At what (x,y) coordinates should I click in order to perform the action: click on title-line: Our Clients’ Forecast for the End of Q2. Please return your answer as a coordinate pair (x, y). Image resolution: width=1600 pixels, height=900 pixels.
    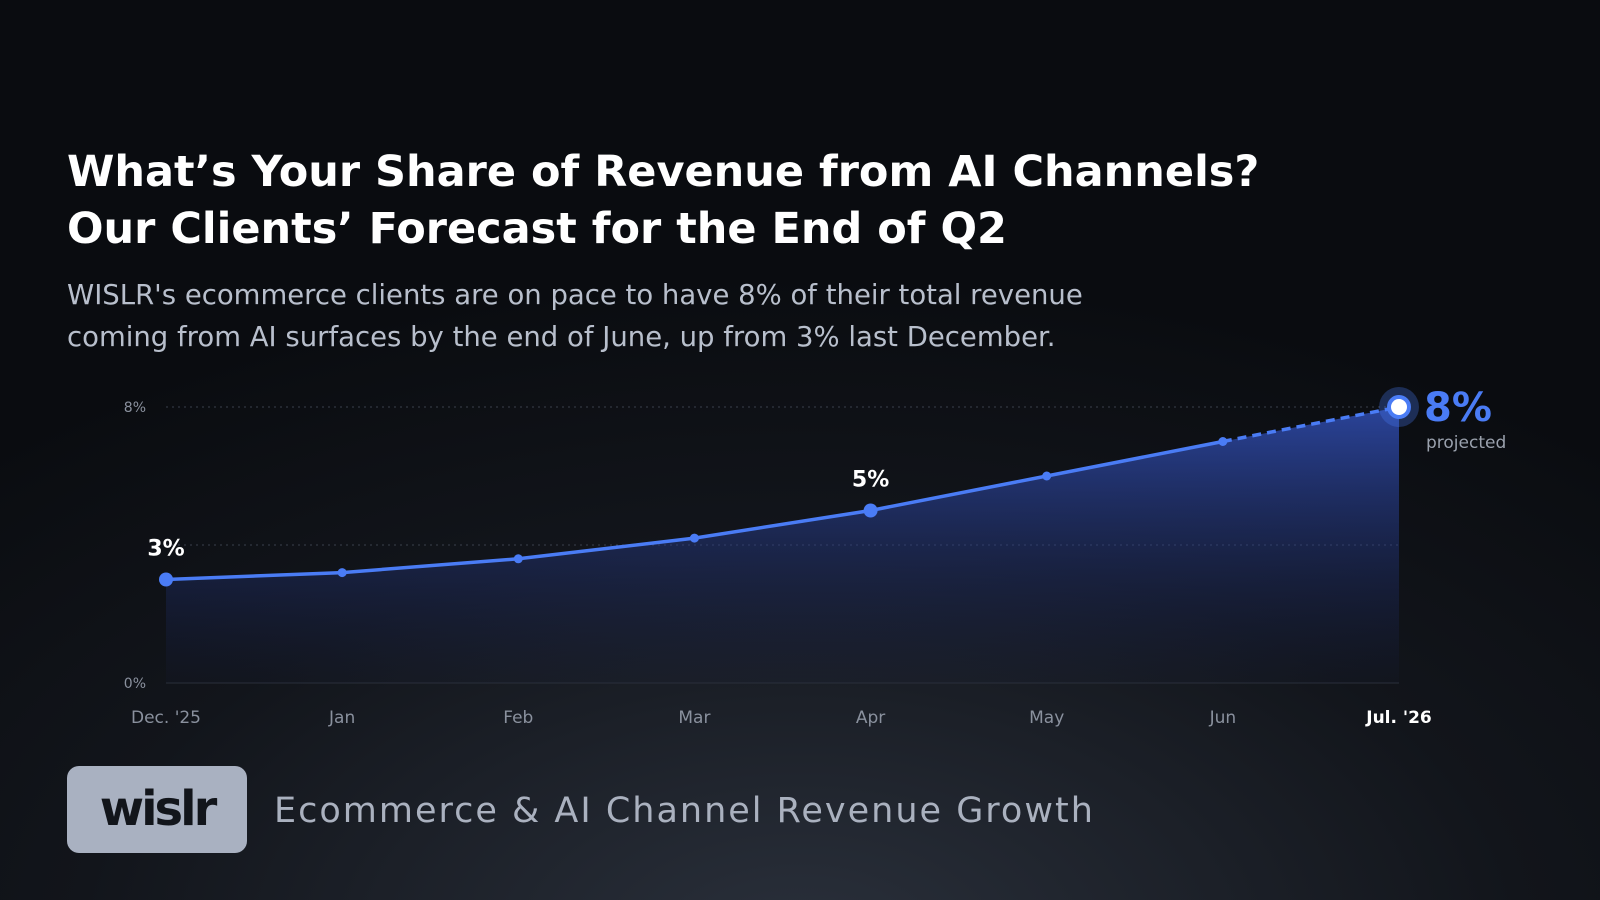
    Looking at the image, I should click on (537, 229).